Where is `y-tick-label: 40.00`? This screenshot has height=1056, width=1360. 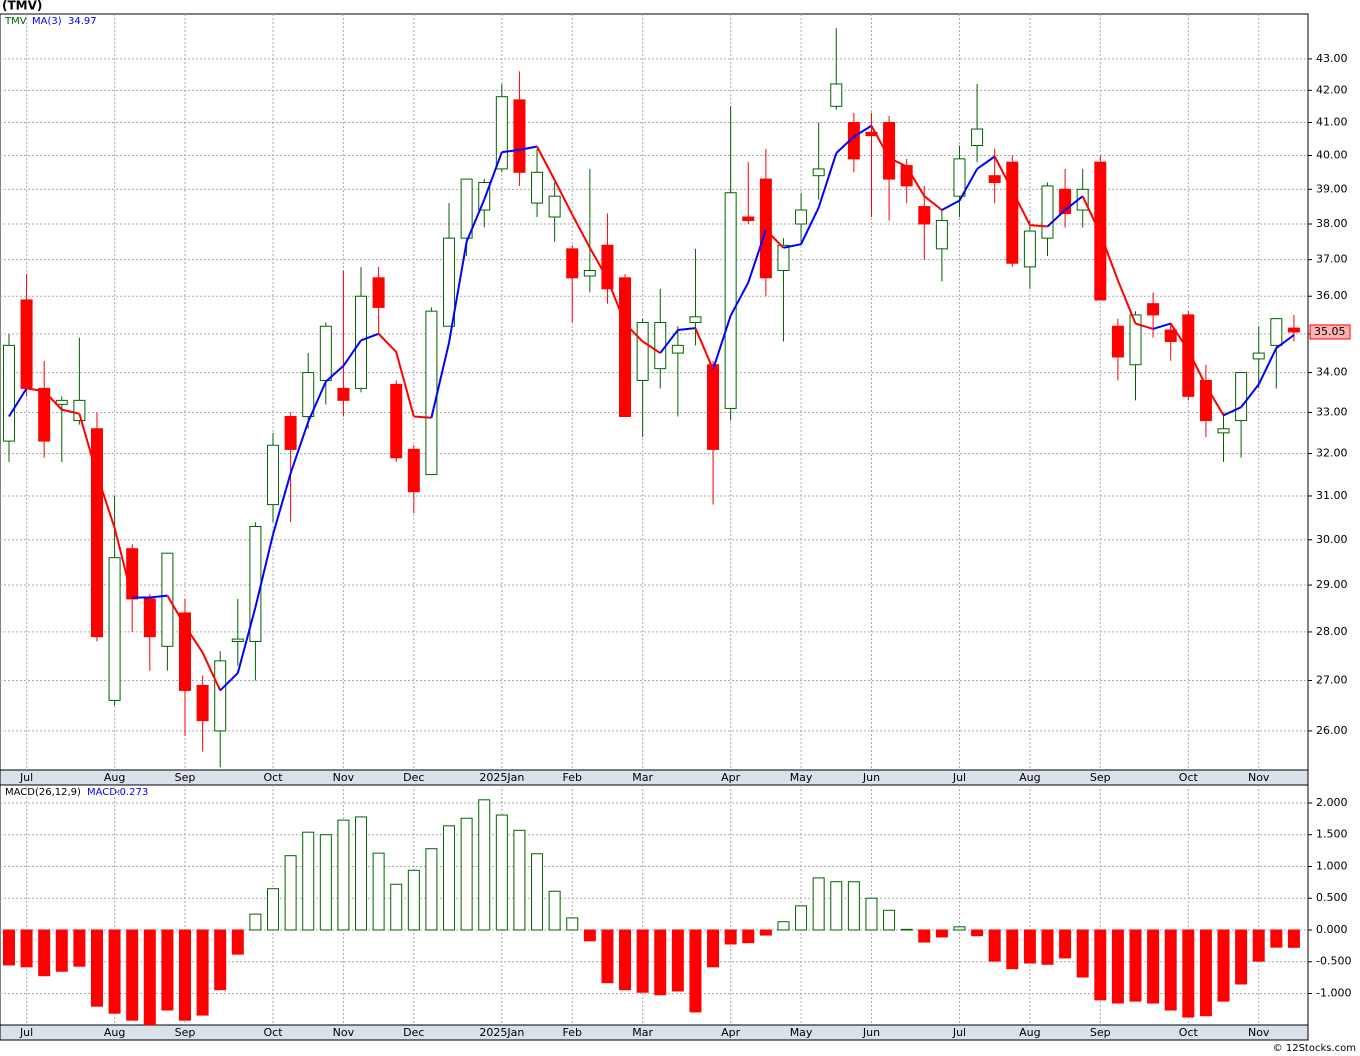
y-tick-label: 40.00 is located at coordinates (1332, 154).